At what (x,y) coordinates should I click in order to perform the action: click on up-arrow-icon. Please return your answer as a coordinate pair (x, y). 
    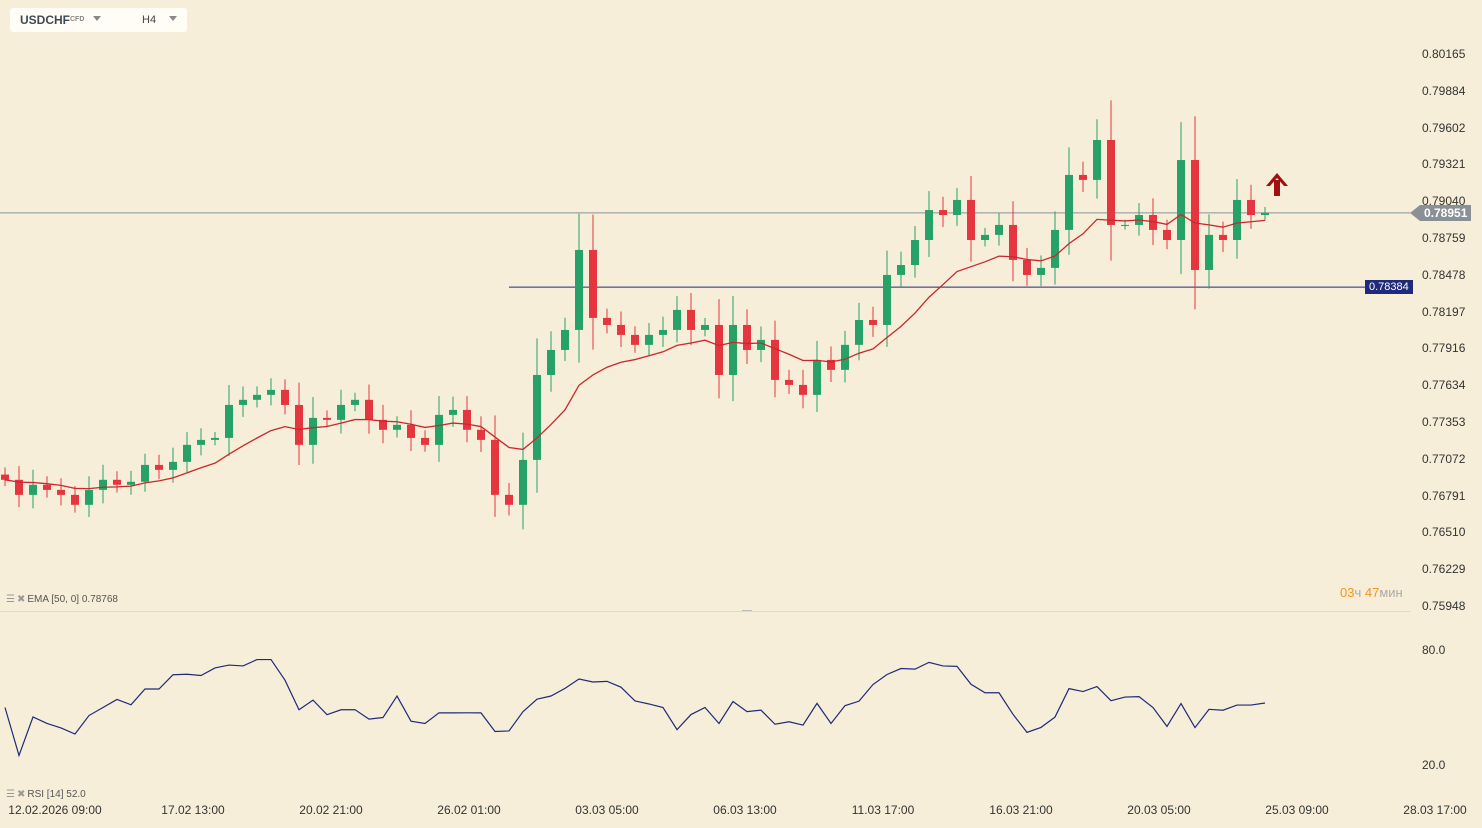
    Looking at the image, I should click on (1277, 184).